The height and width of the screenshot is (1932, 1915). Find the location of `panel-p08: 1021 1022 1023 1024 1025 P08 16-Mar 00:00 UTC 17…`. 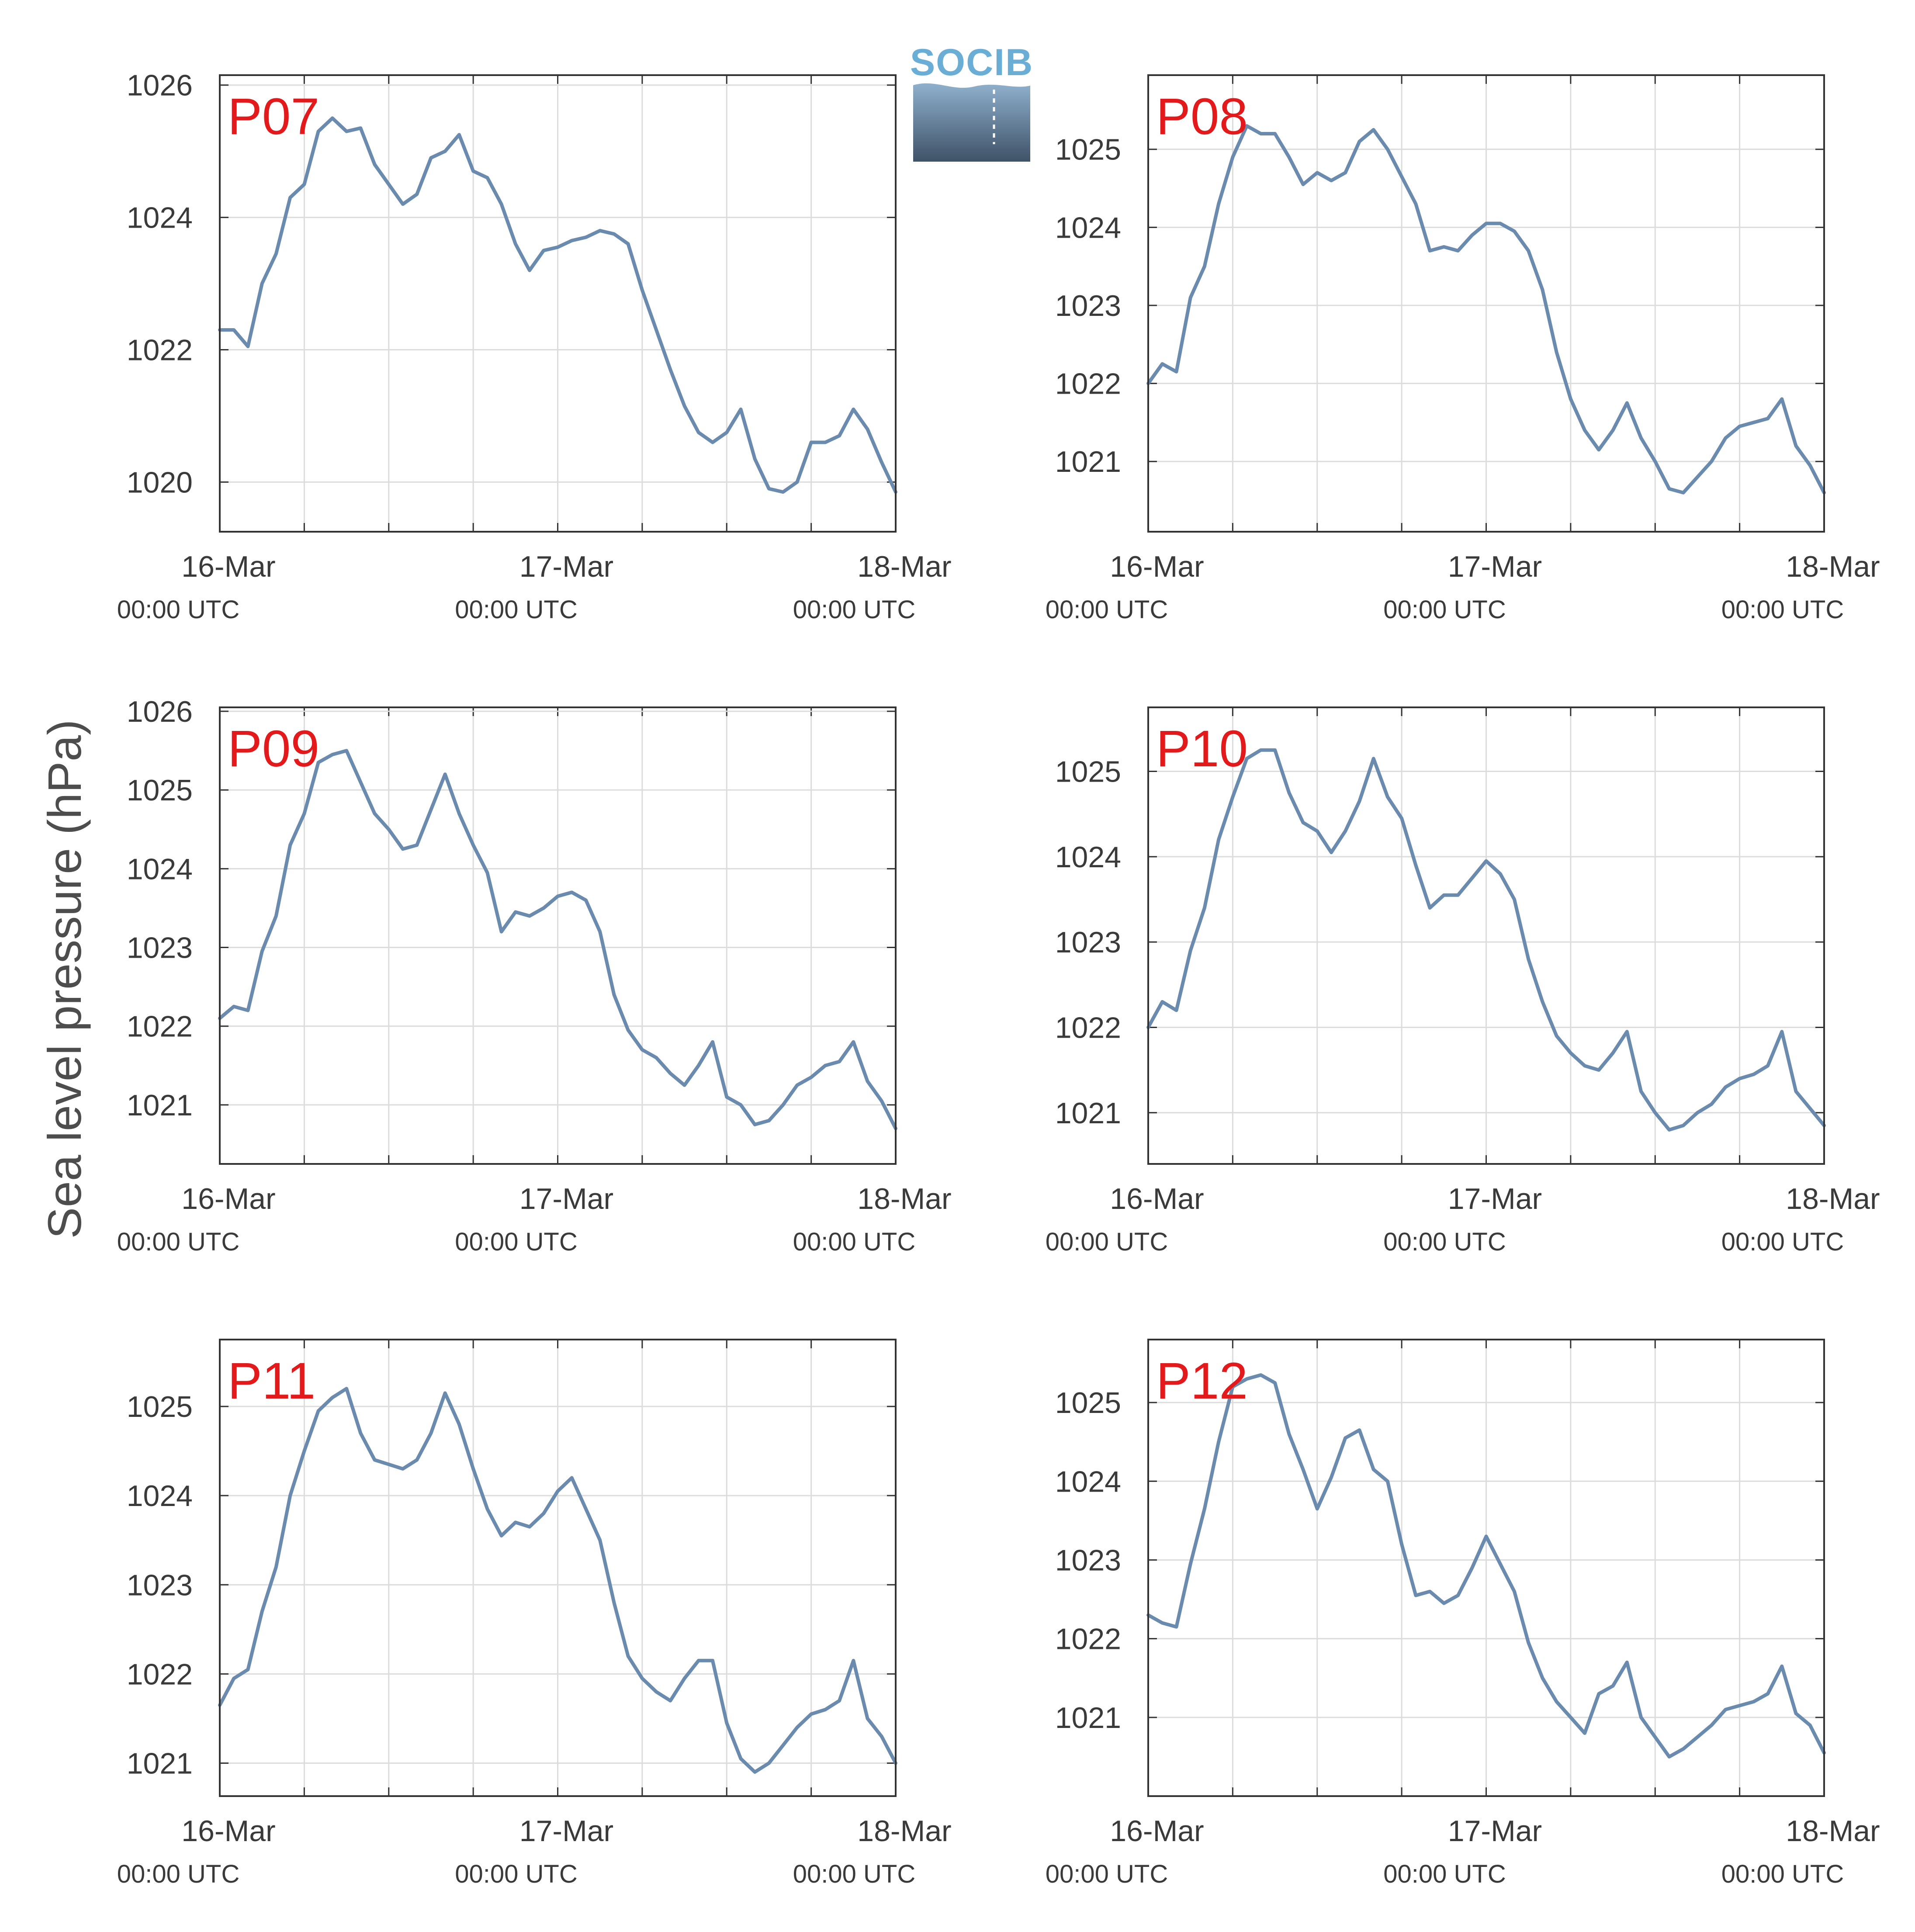

panel-p08: 1021 1022 1023 1024 1025 P08 16-Mar 00:00 UTC 17… is located at coordinates (1463, 349).